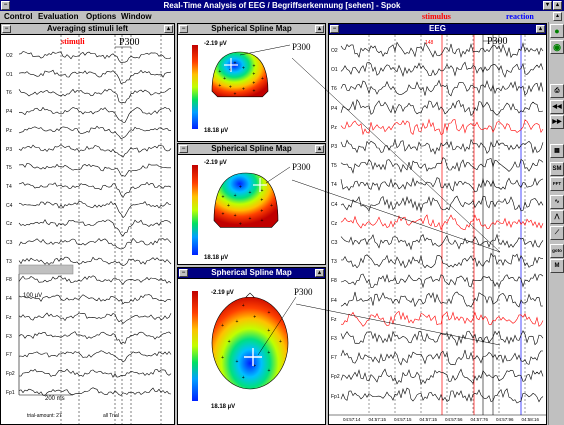 The width and height of the screenshot is (564, 425). Describe the element at coordinates (101, 16) in the screenshot. I see `menu-options: Options` at that location.